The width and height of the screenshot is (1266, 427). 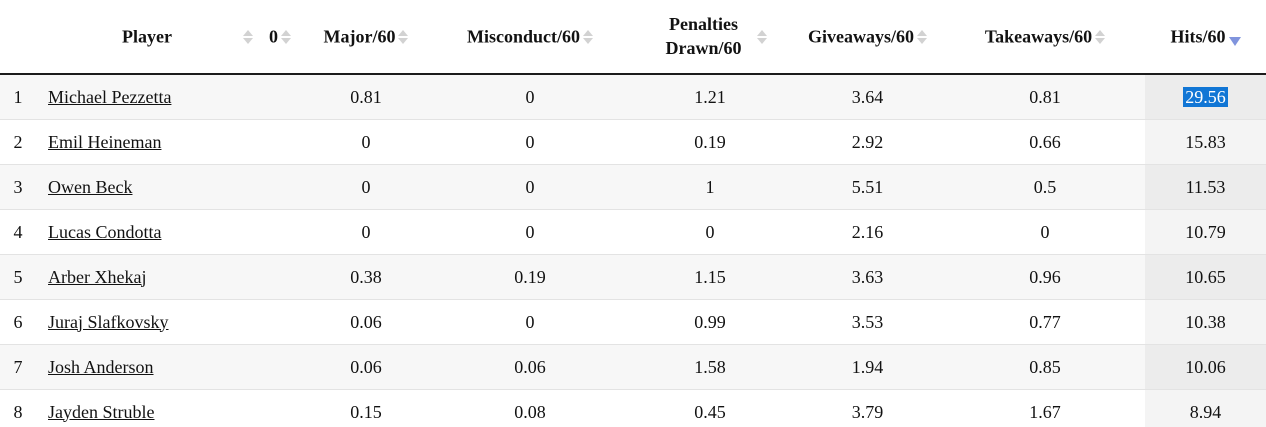 I want to click on table-row: 2 Emil Heineman 0 0 0.19 2.92 0.66 15.83, so click(x=633, y=142).